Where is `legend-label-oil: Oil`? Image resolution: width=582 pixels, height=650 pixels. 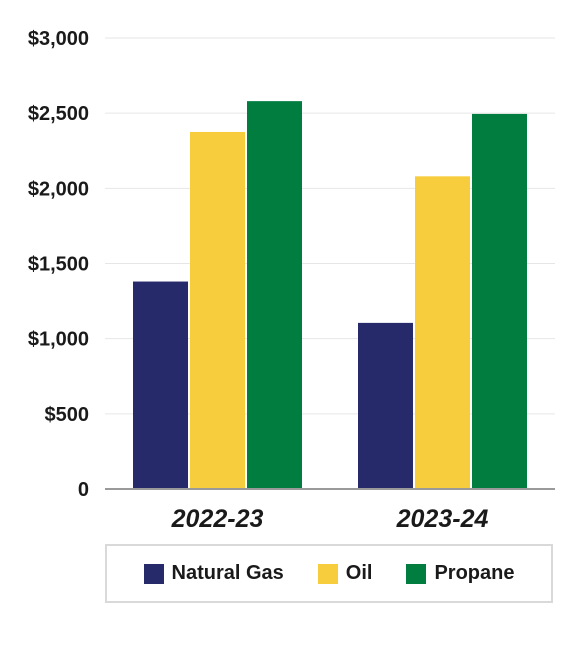 legend-label-oil: Oil is located at coordinates (359, 573).